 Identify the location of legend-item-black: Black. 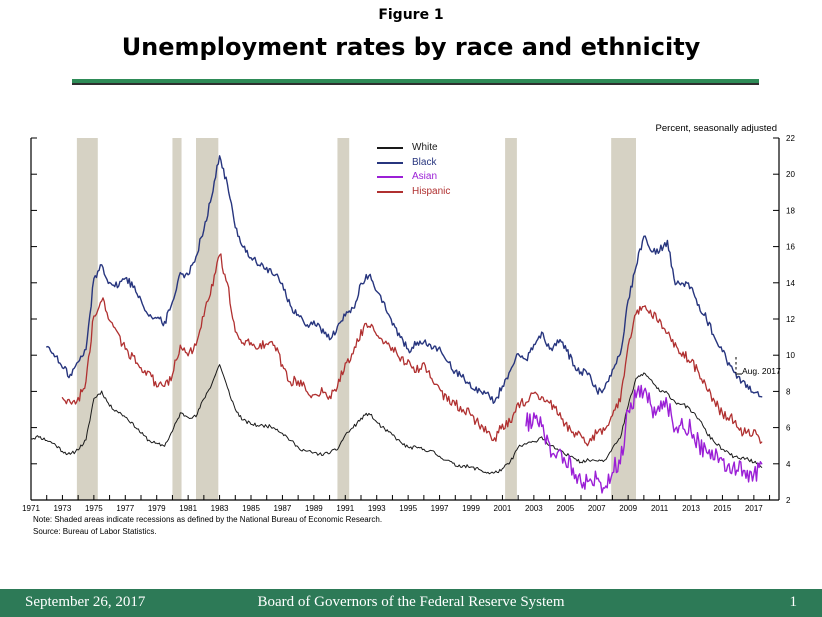
(413, 163).